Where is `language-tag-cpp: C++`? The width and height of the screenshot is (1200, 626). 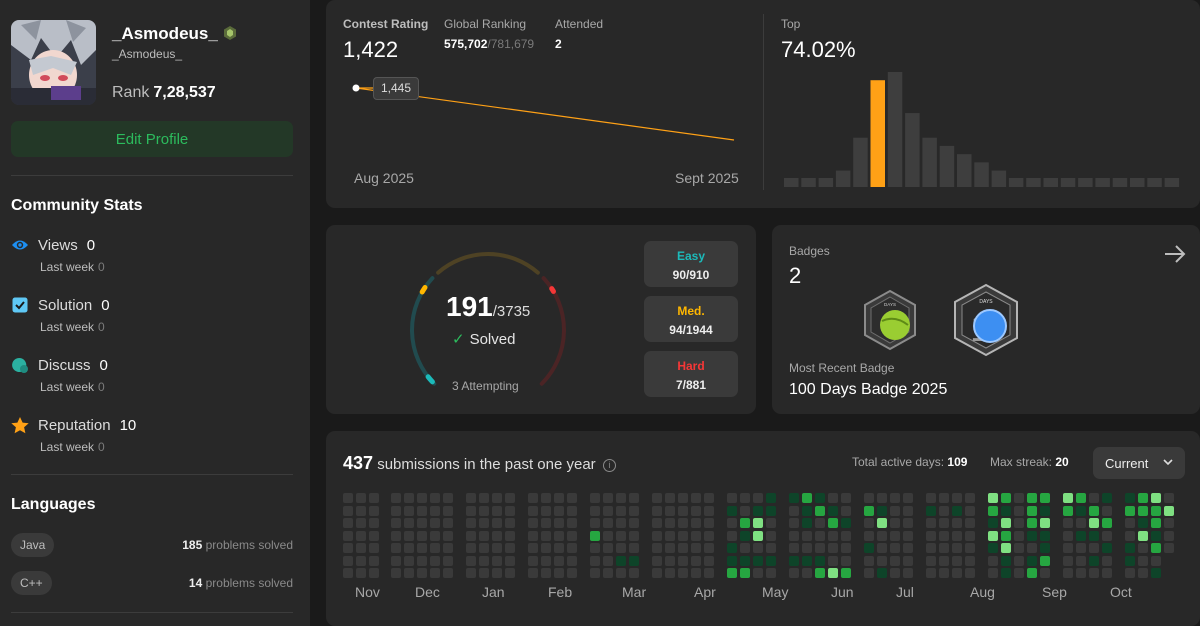 language-tag-cpp: C++ is located at coordinates (31, 583).